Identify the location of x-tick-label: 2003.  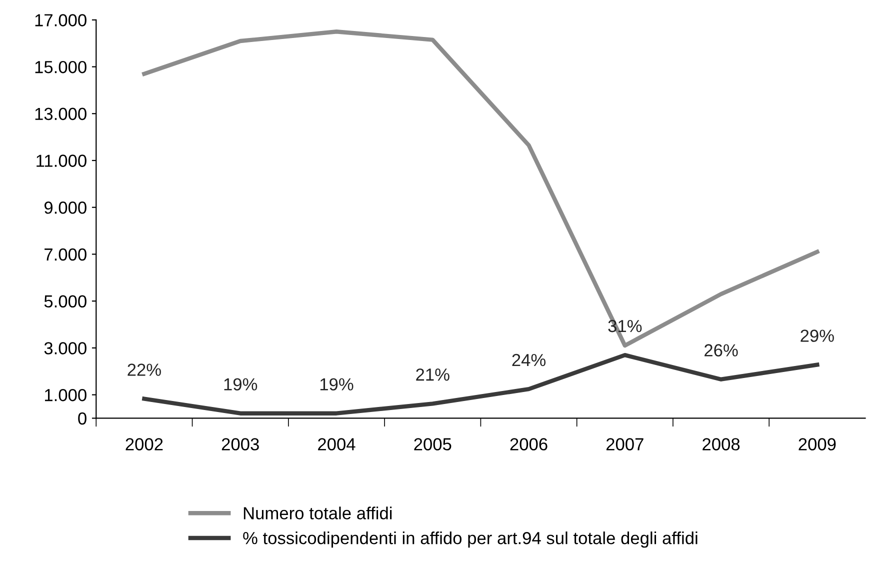
(240, 444).